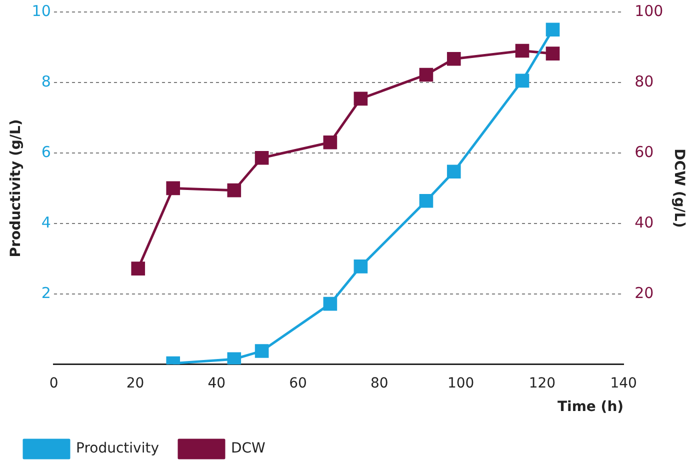 The image size is (695, 468). I want to click on y2-tick-label: 40, so click(644, 222).